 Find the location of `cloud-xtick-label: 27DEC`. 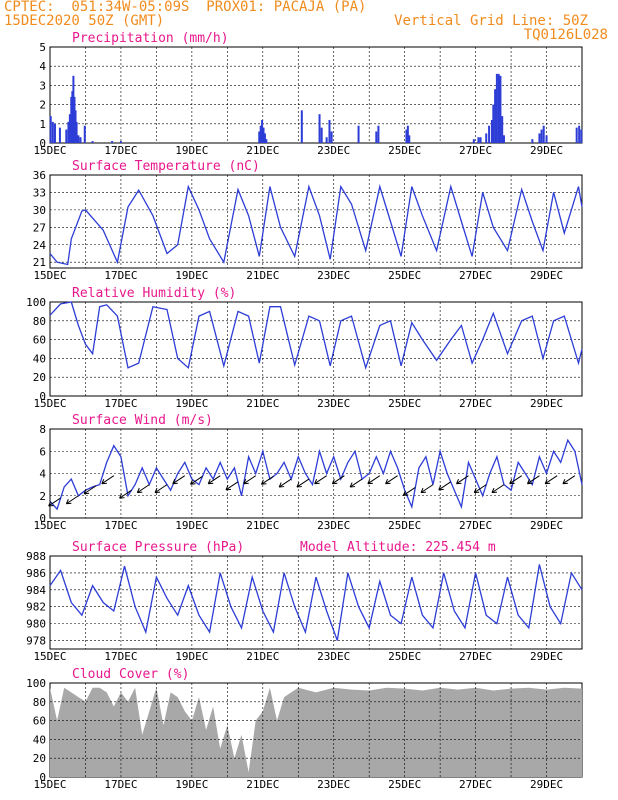

cloud-xtick-label: 27DEC is located at coordinates (475, 784).